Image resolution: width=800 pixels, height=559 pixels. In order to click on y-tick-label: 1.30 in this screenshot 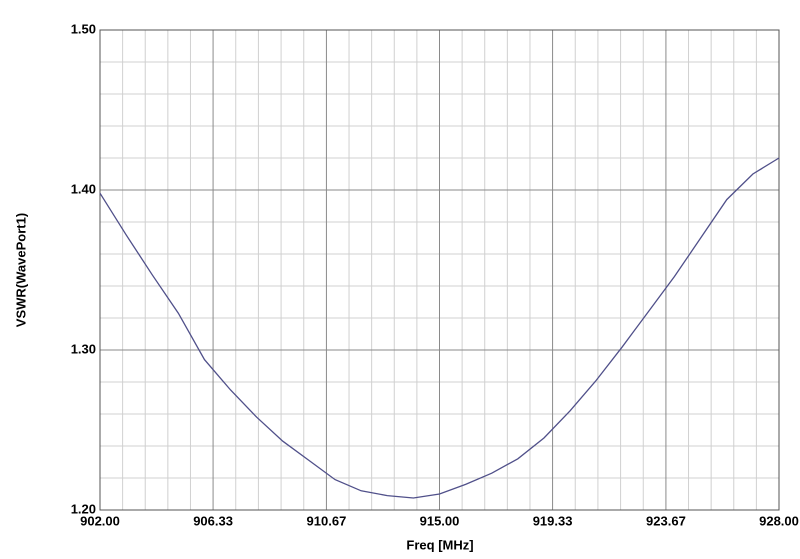, I will do `click(83, 348)`.